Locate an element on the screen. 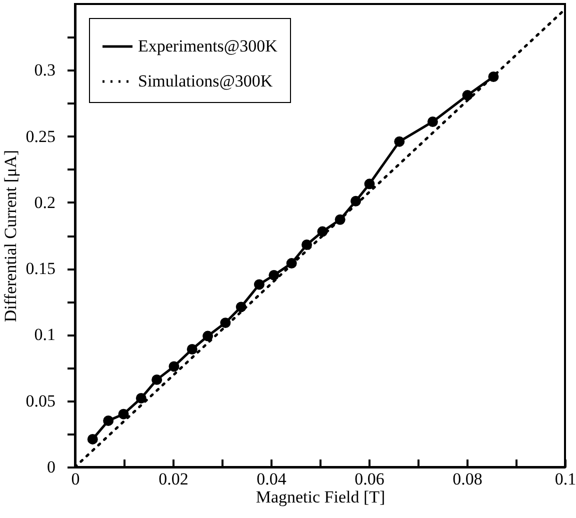 The image size is (576, 518). x-tick-label: 0.02 is located at coordinates (173, 479).